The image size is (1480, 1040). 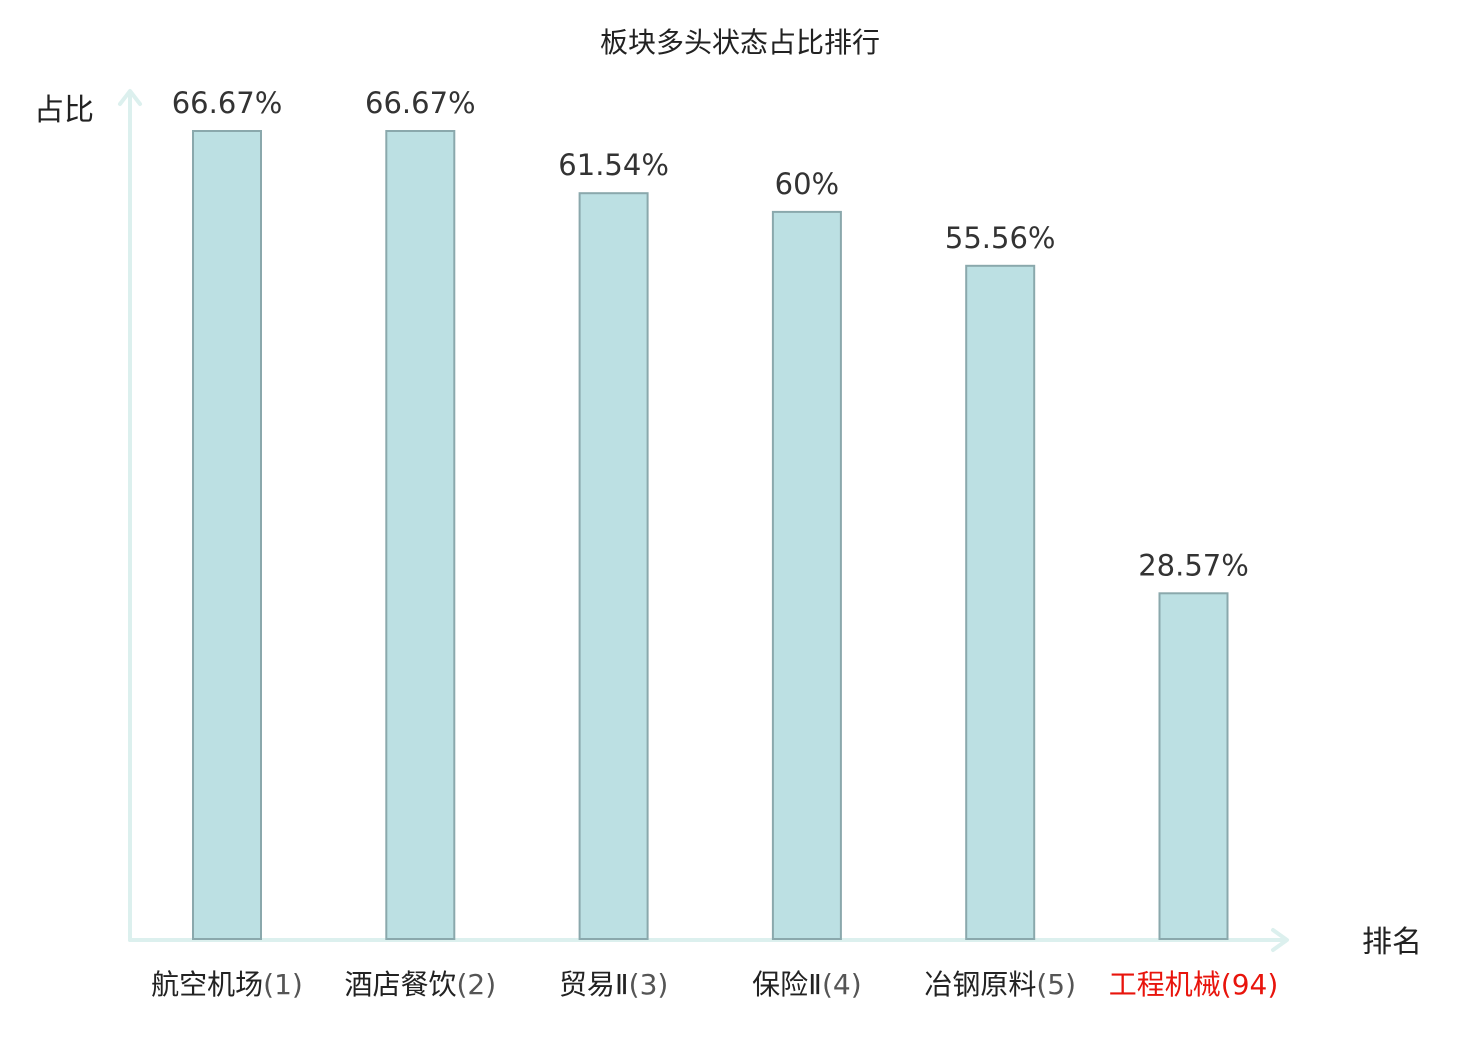 I want to click on y-axis: 占比, so click(x=88, y=515).